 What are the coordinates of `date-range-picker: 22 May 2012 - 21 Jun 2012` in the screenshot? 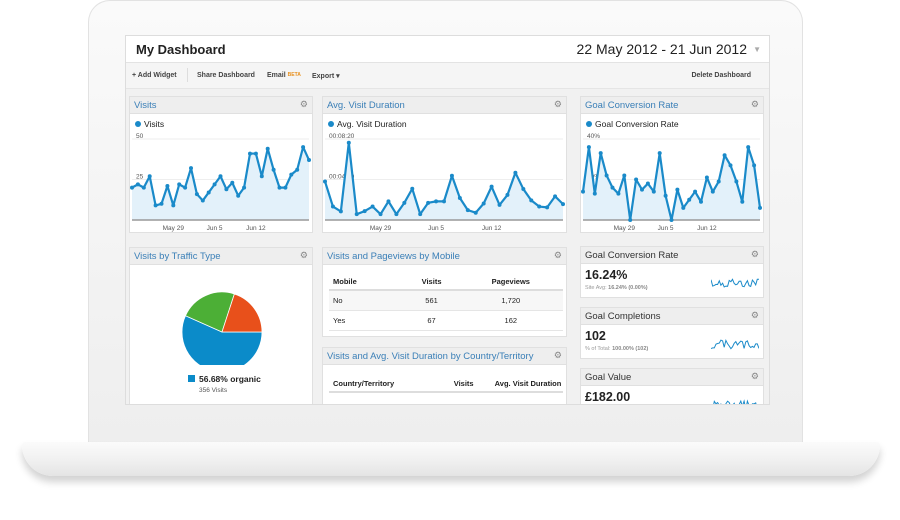 It's located at (661, 49).